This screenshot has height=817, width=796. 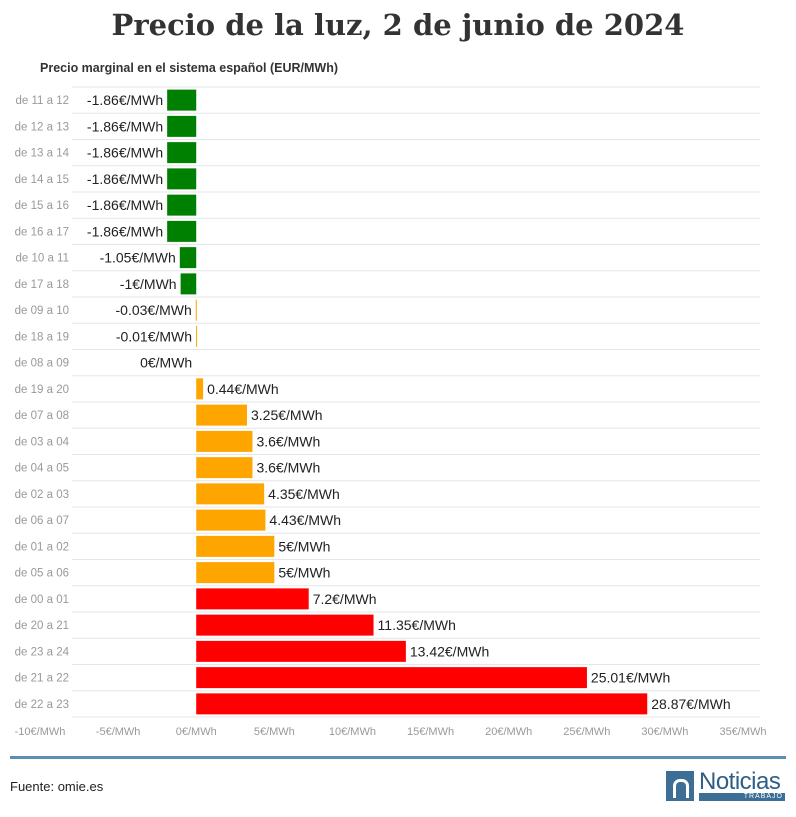 I want to click on value-label: -1€/MWh, so click(x=148, y=284).